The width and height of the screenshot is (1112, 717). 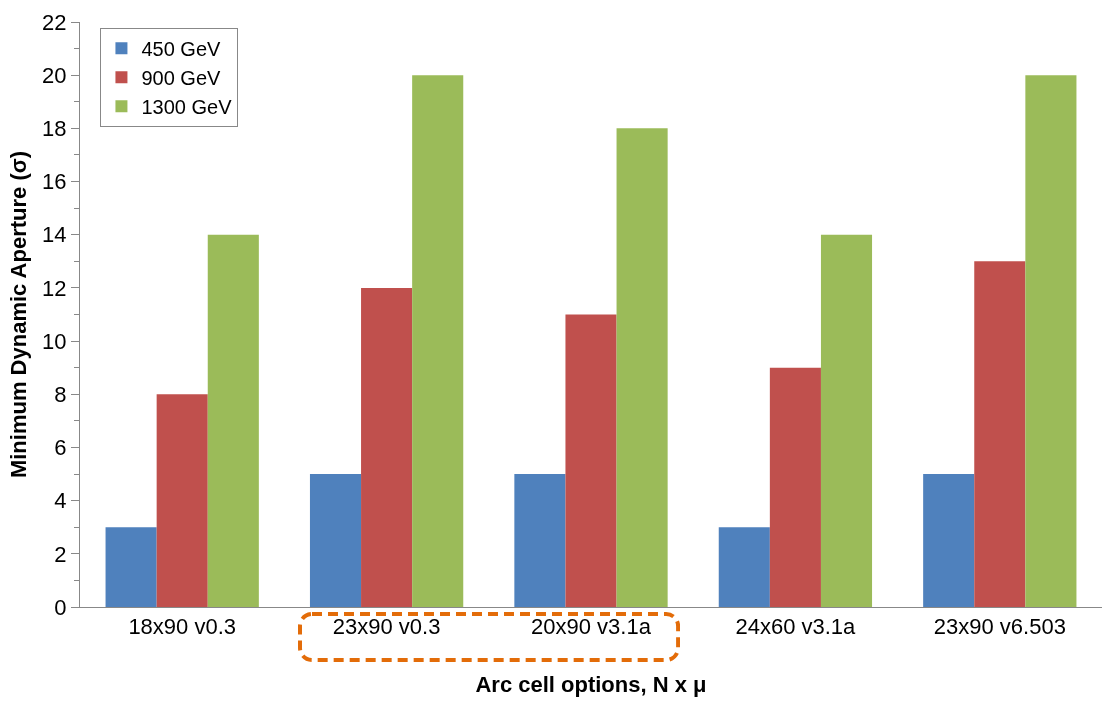 I want to click on y-axis-title: Minimum Dynamic Aperture (σ), so click(x=18, y=314).